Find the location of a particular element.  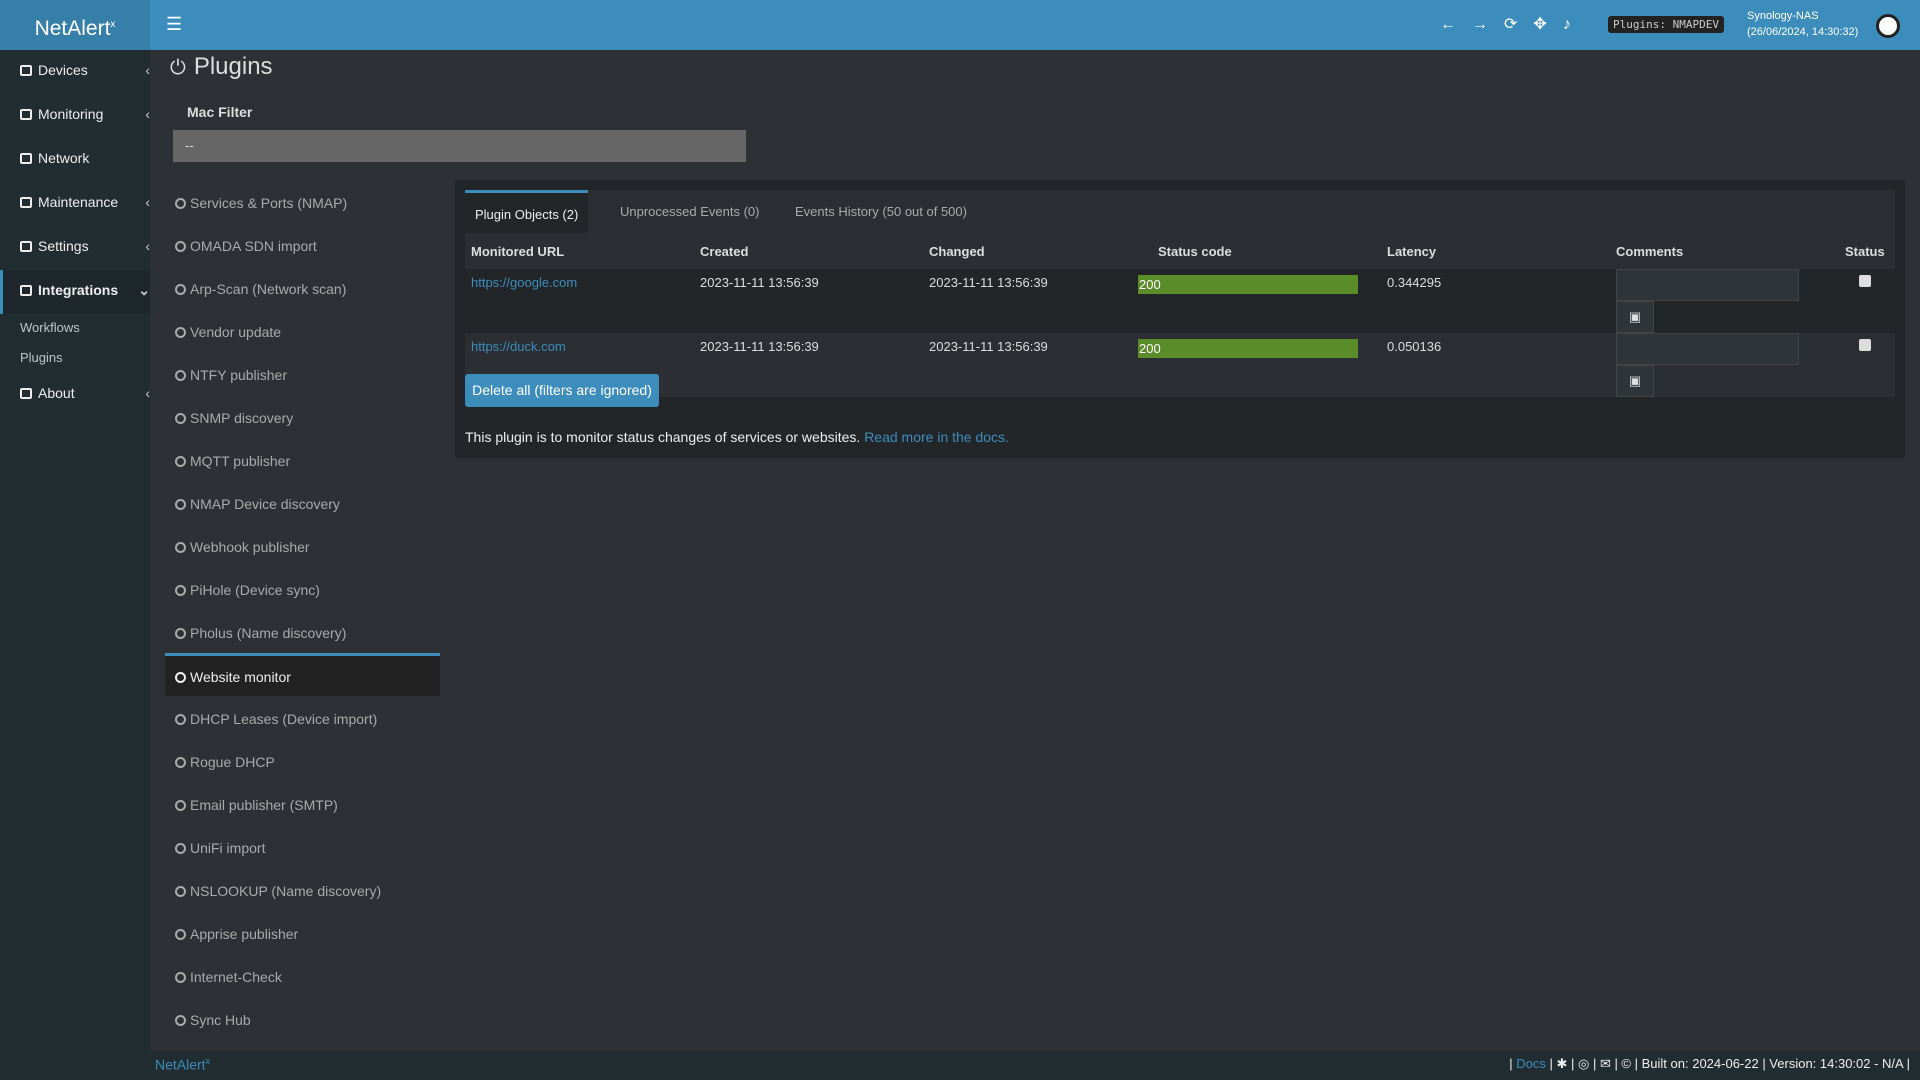

host-datetime: (26/06/2024, 14:30:32) is located at coordinates (1803, 32).